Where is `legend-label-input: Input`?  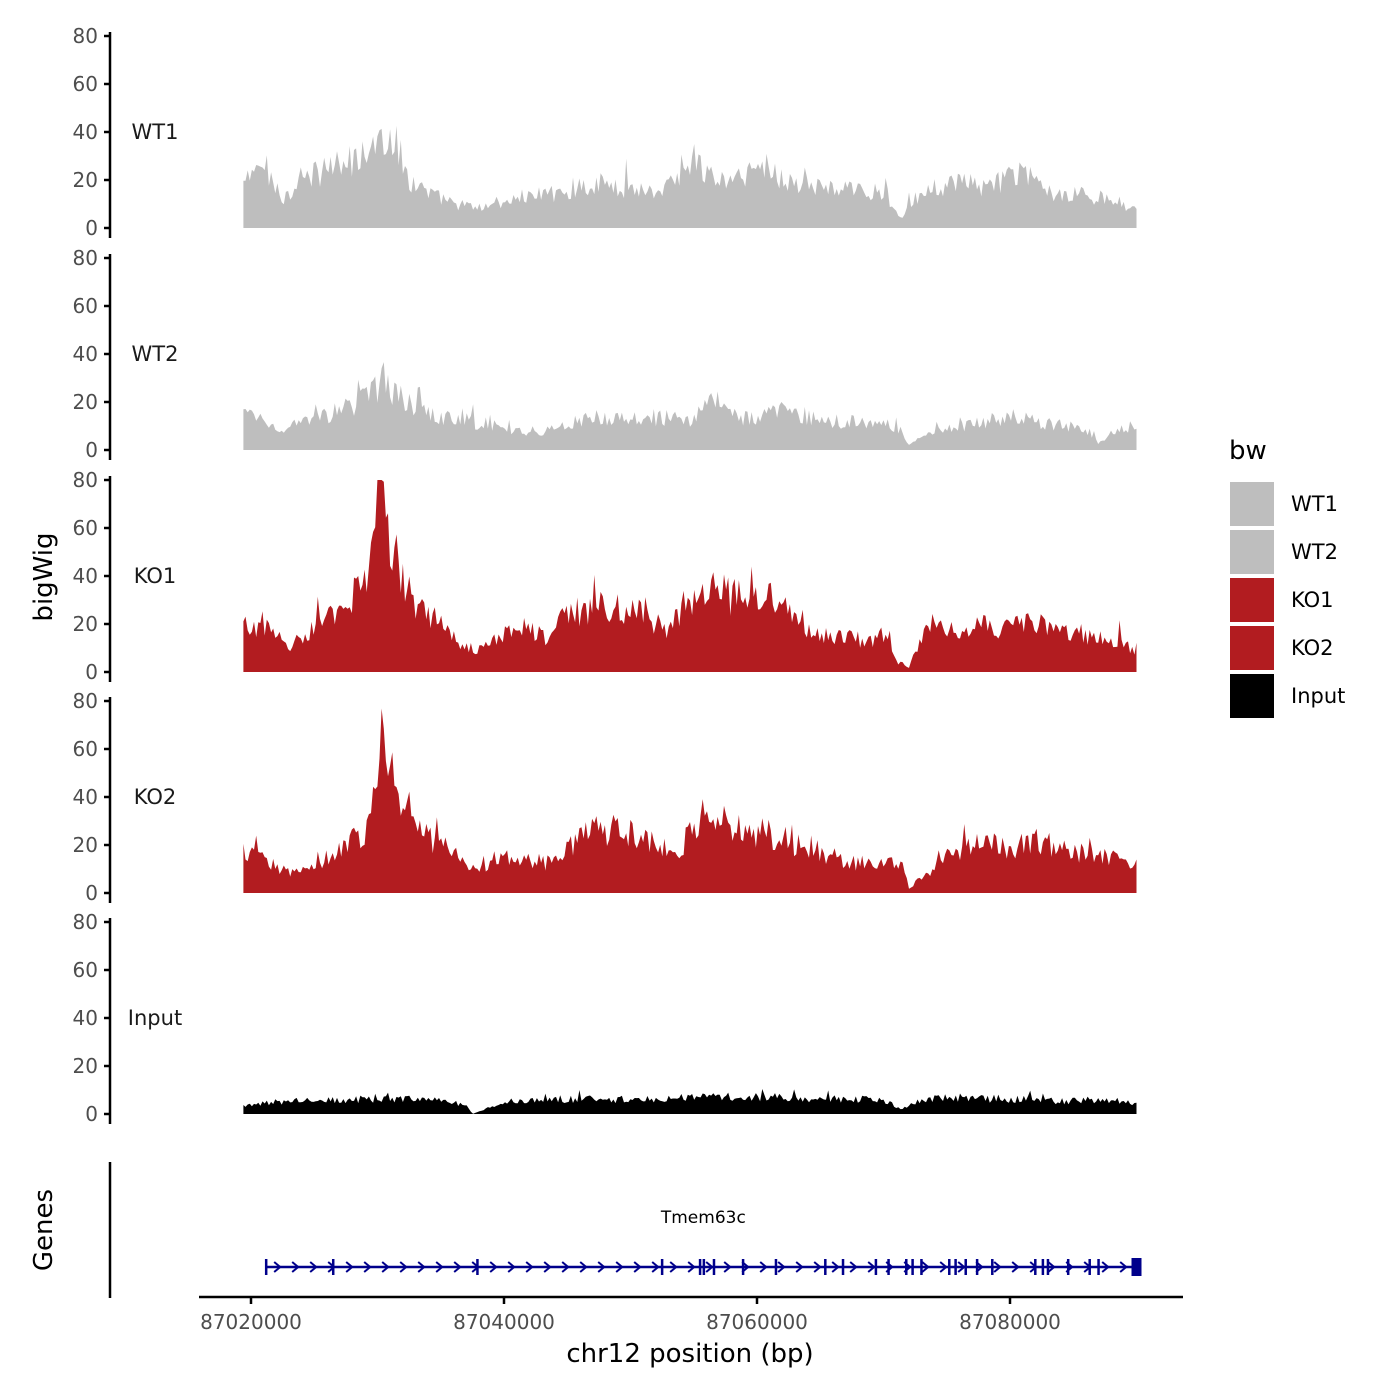
legend-label-input: Input is located at coordinates (1318, 696).